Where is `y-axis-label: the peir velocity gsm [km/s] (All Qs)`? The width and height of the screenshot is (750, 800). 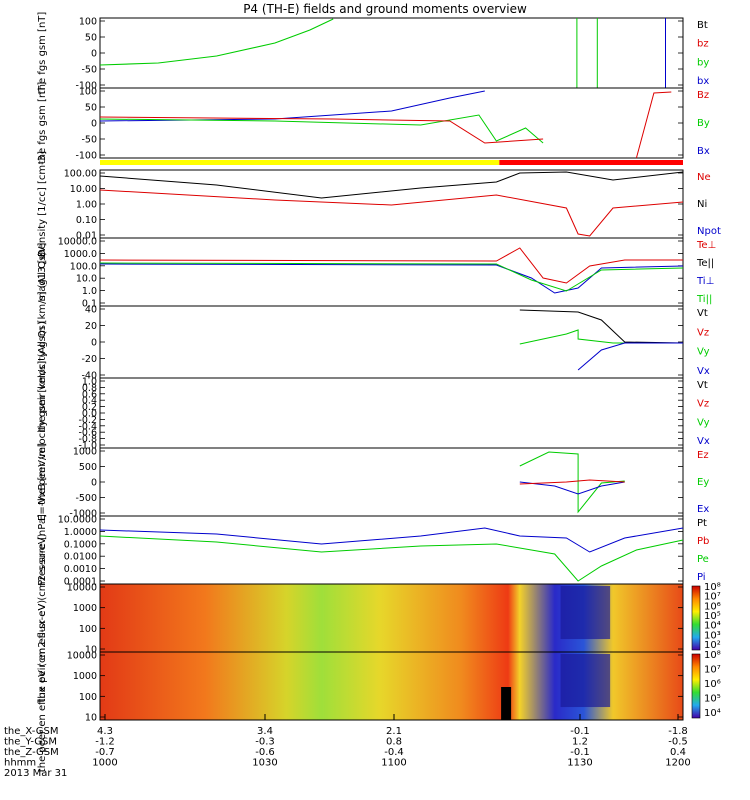 y-axis-label: the peir velocity gsm [km/s] (All Qs) is located at coordinates (42, 342).